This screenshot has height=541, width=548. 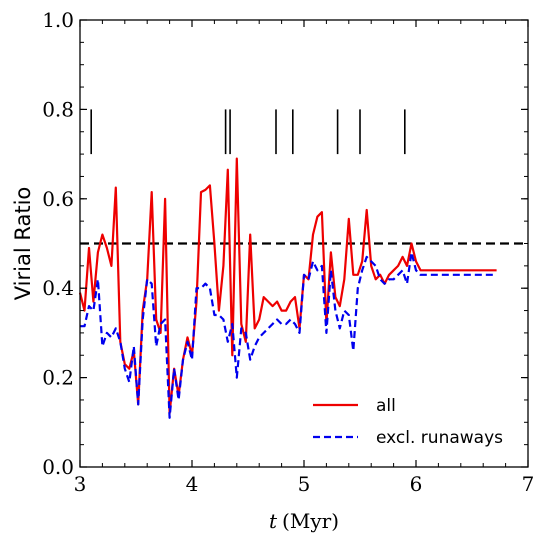 I want to click on x-axis-unit: (Myr), so click(x=310, y=521).